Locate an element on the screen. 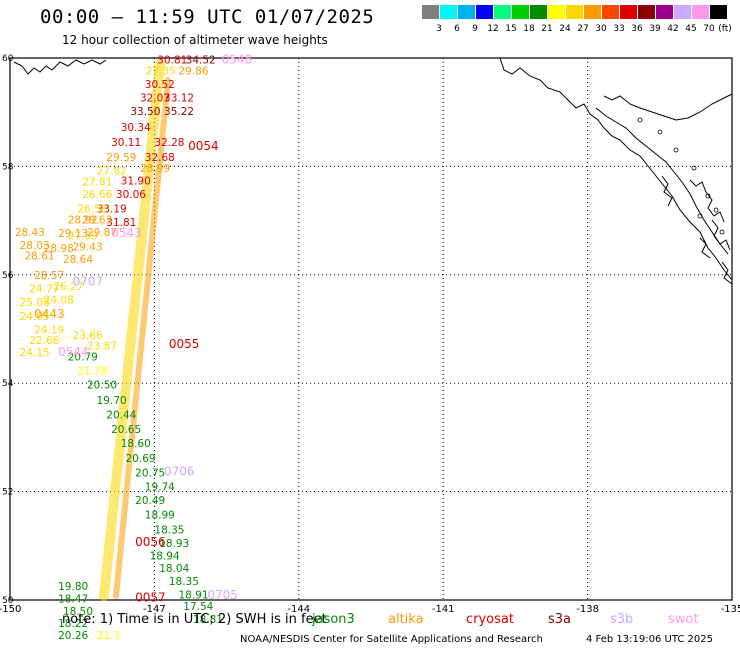 The height and width of the screenshot is (650, 740). wave-height-value: 29.63 is located at coordinates (97, 220).